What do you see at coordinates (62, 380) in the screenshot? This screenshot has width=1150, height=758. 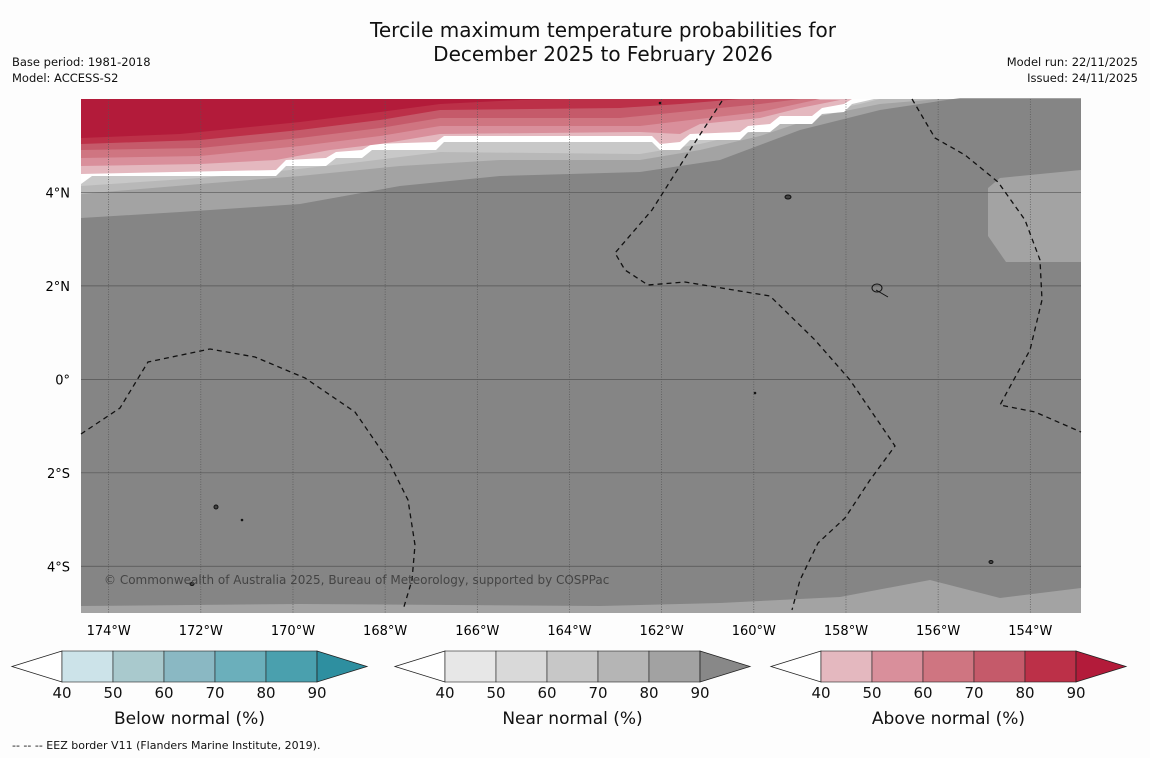 I see `lat-label: 0°` at bounding box center [62, 380].